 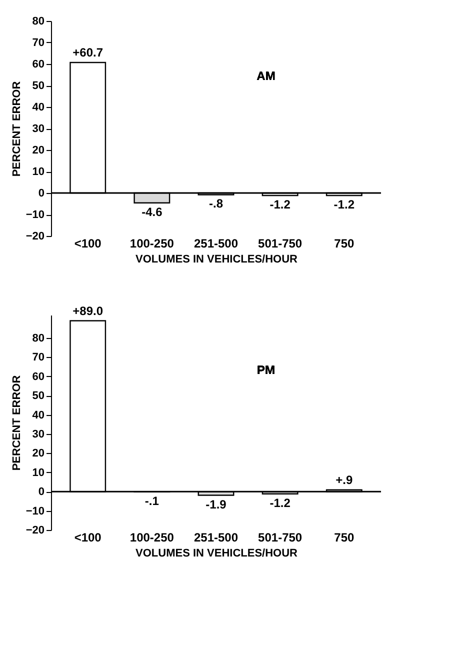 What do you see at coordinates (88, 52) in the screenshot?
I see `data-label: +60.7` at bounding box center [88, 52].